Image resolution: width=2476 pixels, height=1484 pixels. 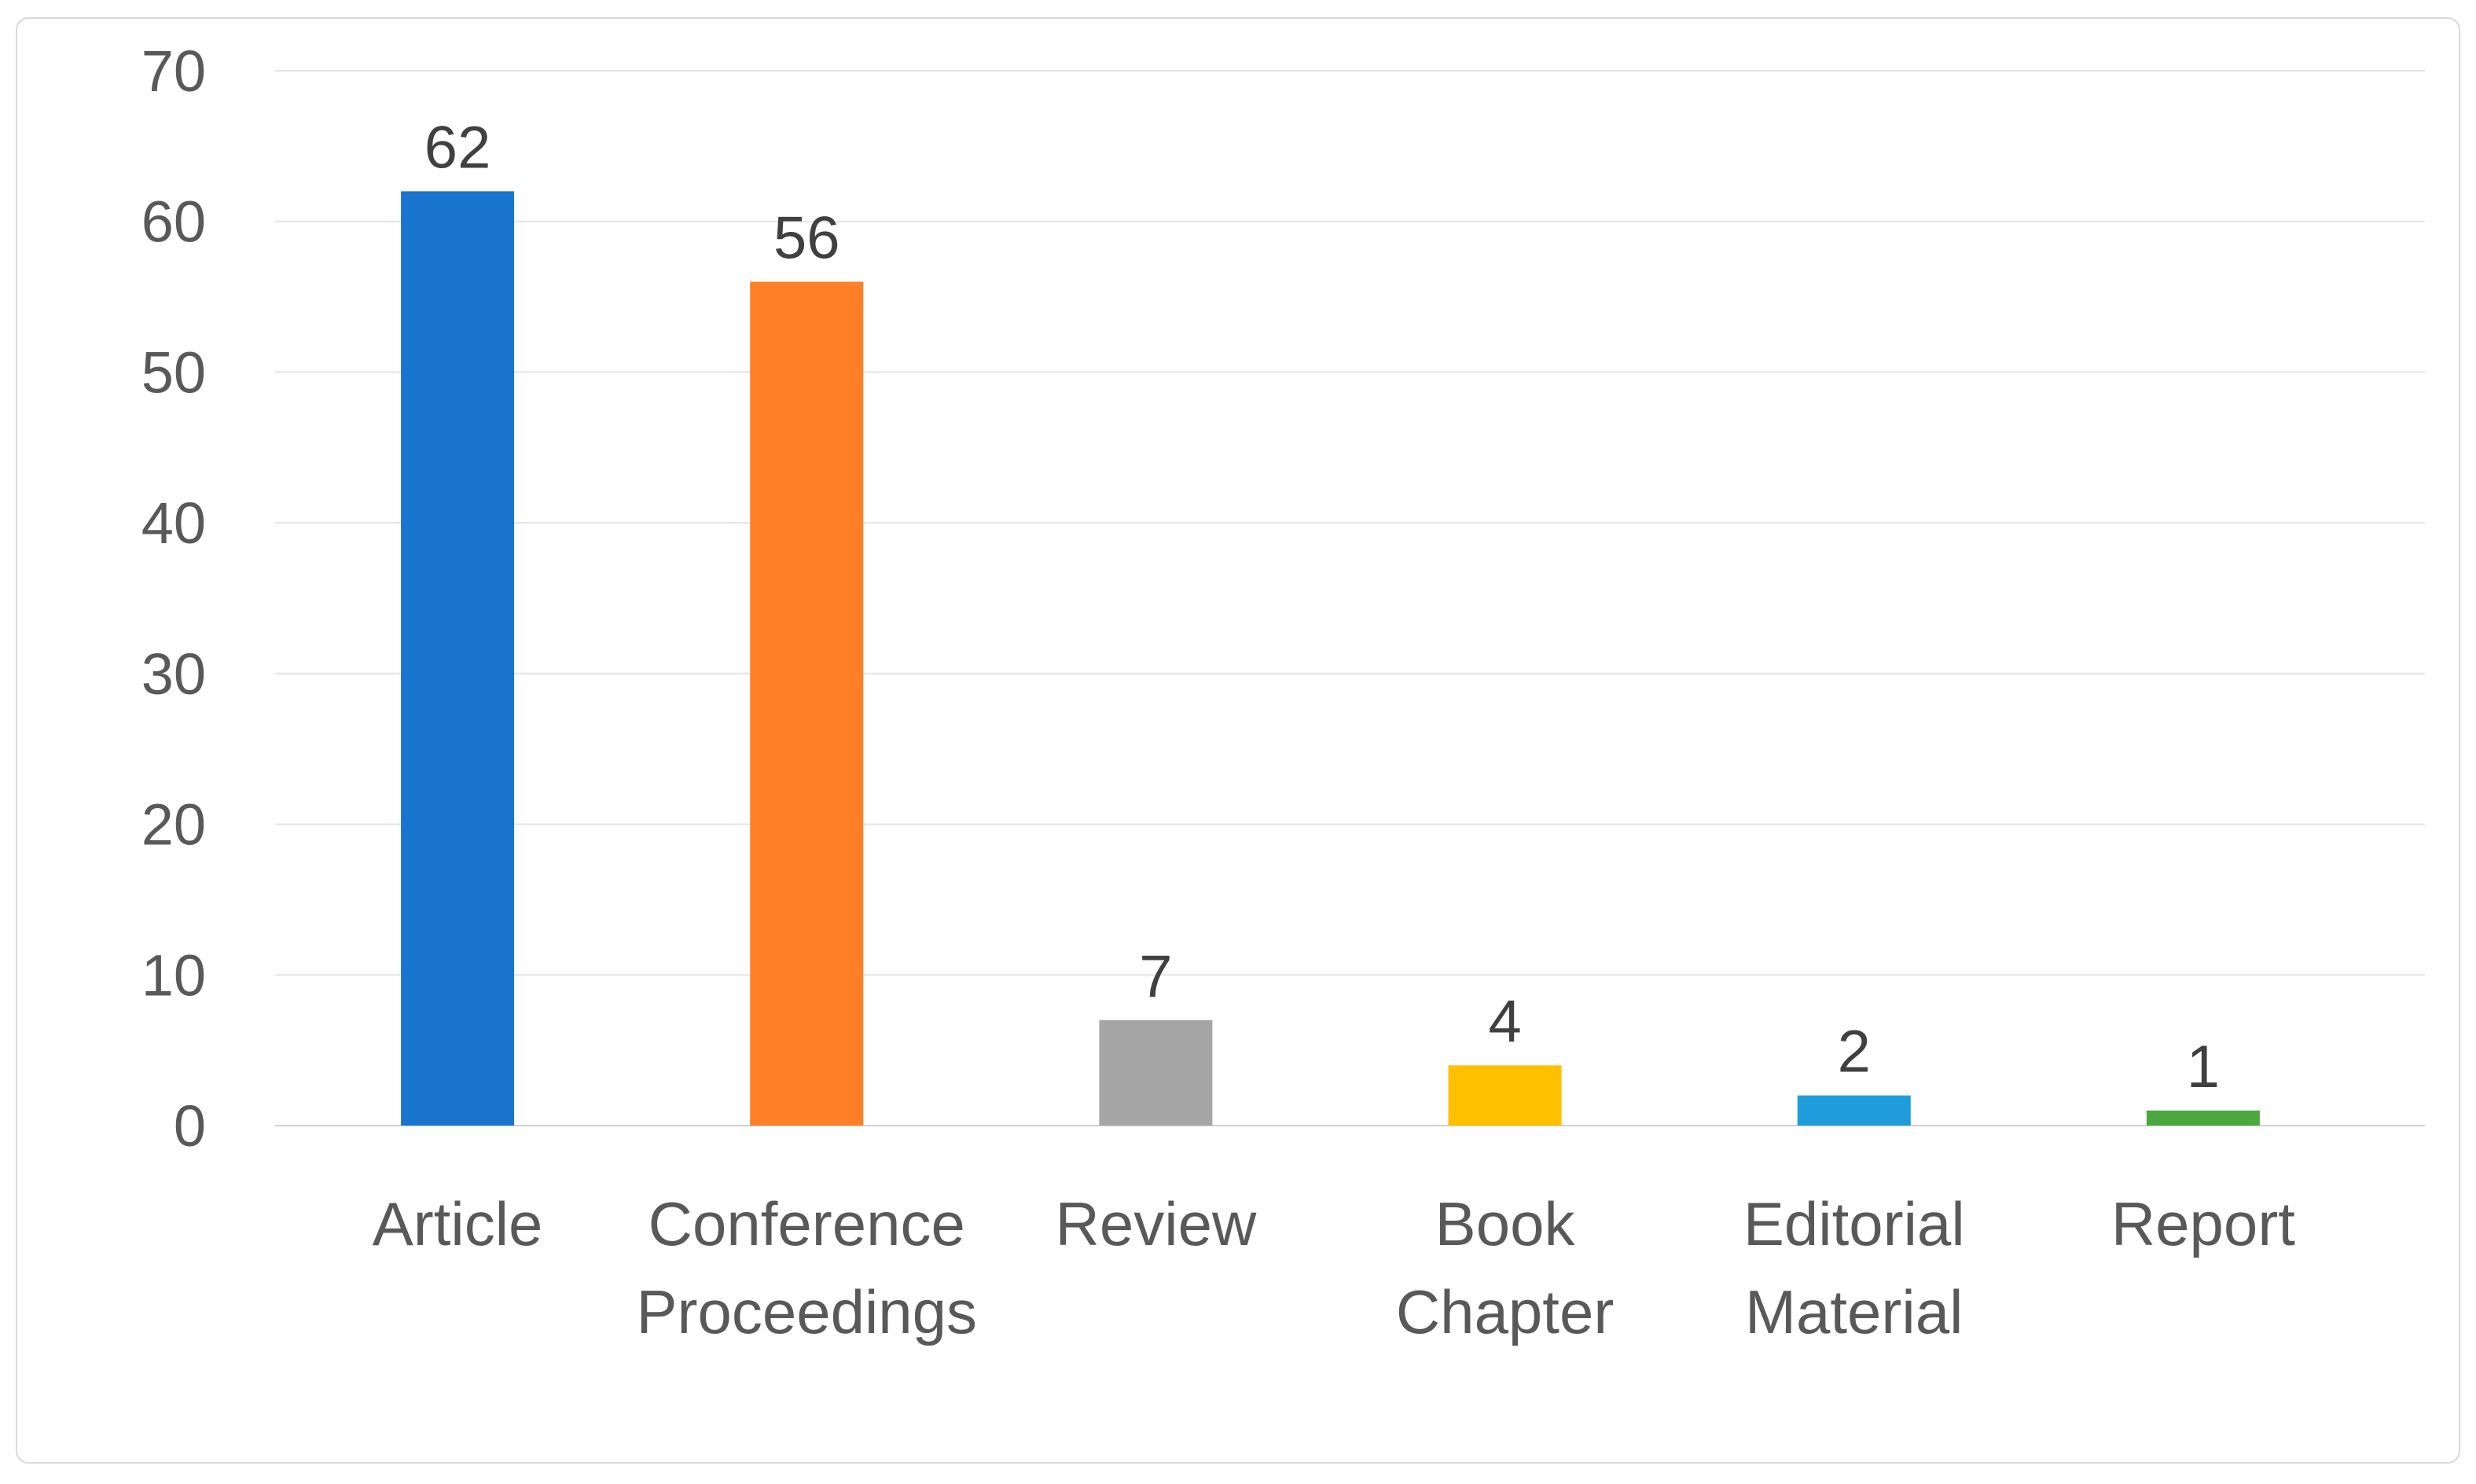 What do you see at coordinates (174, 523) in the screenshot?
I see `y-tick-label: 40` at bounding box center [174, 523].